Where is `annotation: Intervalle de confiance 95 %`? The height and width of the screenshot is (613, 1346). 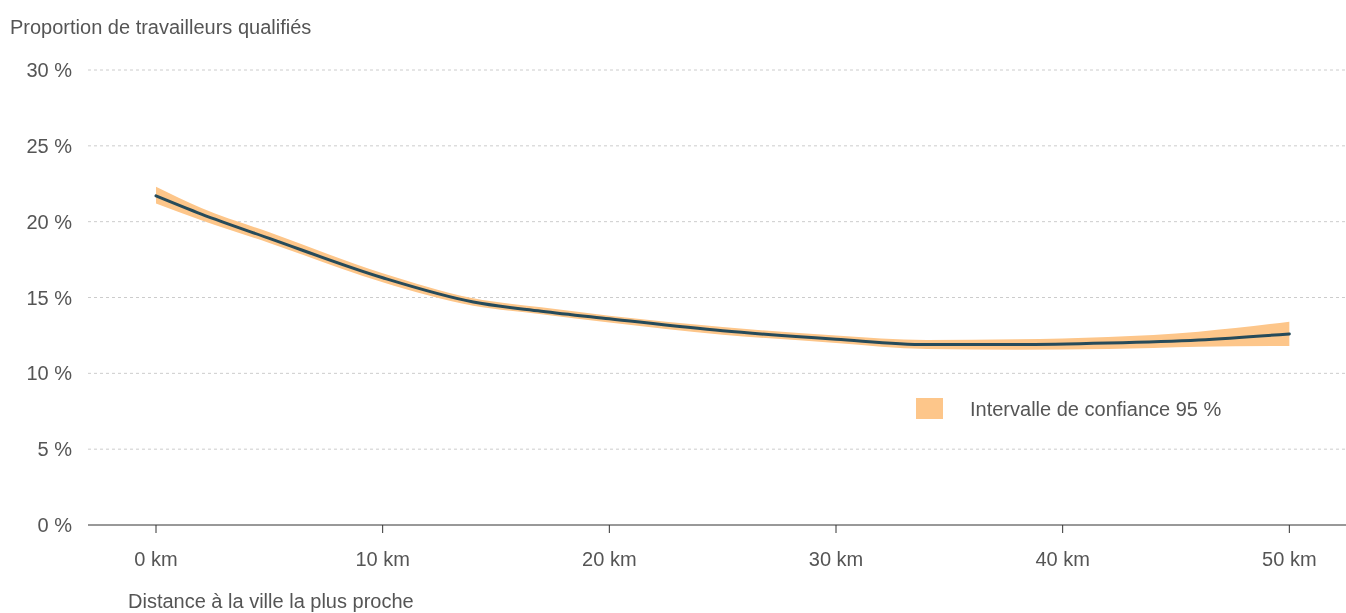 annotation: Intervalle de confiance 95 % is located at coordinates (1096, 409).